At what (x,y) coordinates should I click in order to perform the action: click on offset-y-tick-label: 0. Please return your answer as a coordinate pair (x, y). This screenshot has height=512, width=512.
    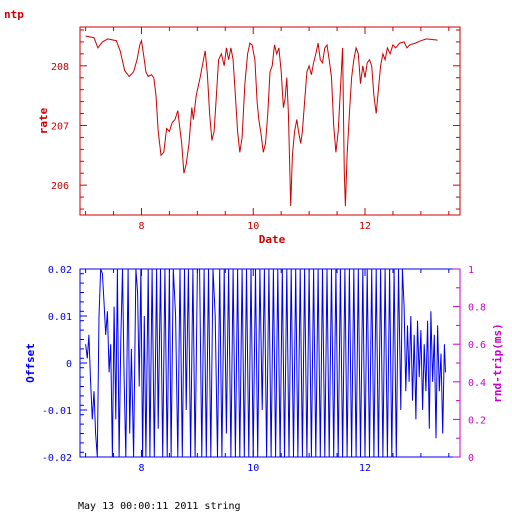
    Looking at the image, I should click on (69, 364).